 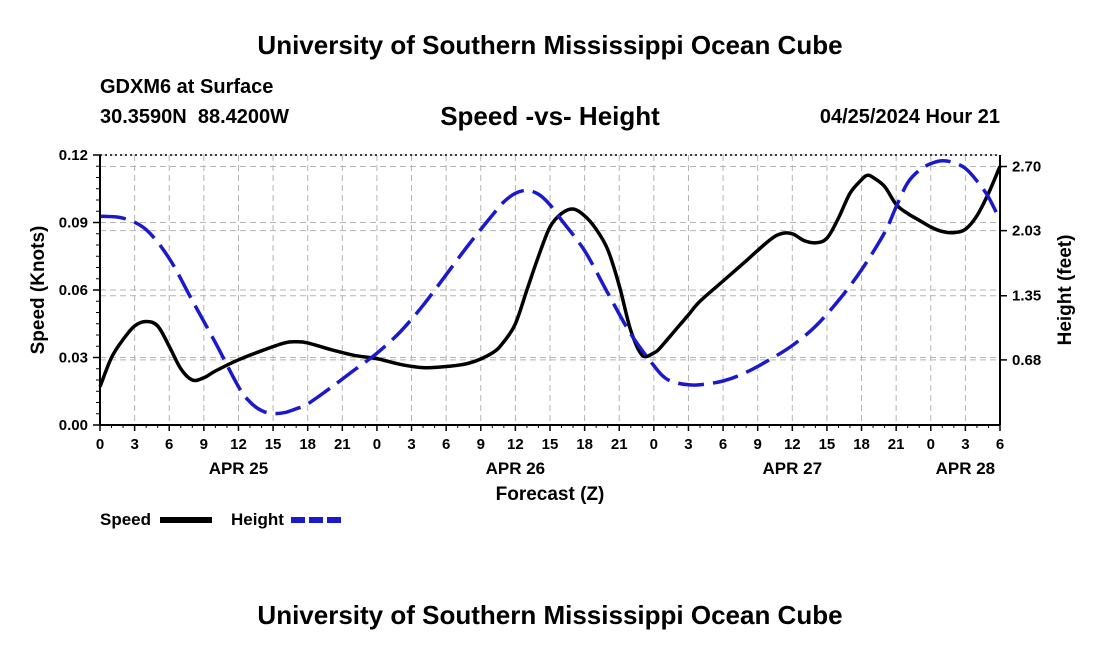 I want to click on legend: Speed Height, so click(x=221, y=519).